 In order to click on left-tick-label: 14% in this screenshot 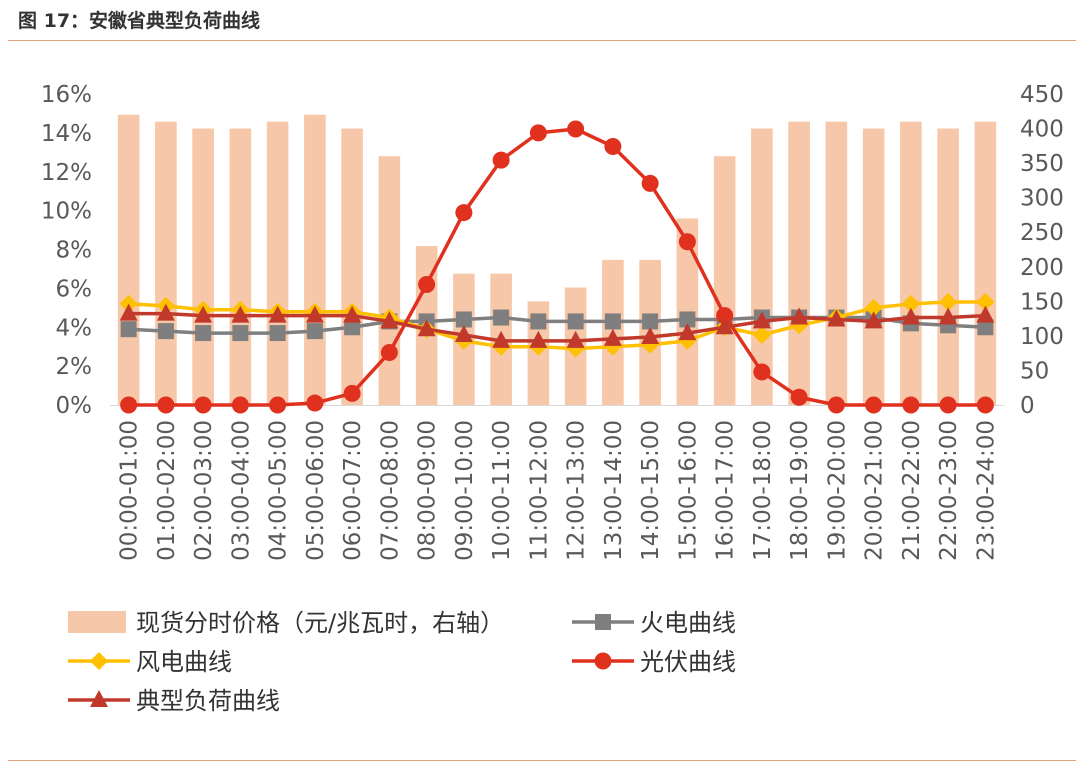, I will do `click(66, 134)`.